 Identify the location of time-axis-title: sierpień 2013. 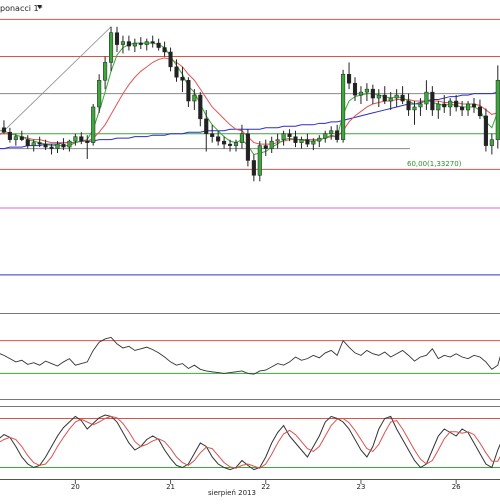
(232, 493).